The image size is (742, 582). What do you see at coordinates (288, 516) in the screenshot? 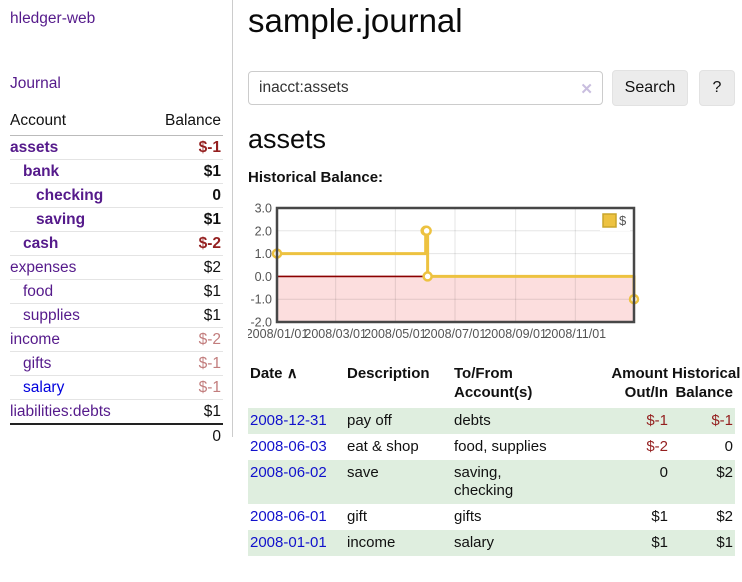
I see `register-date-link: 2008-06-01` at bounding box center [288, 516].